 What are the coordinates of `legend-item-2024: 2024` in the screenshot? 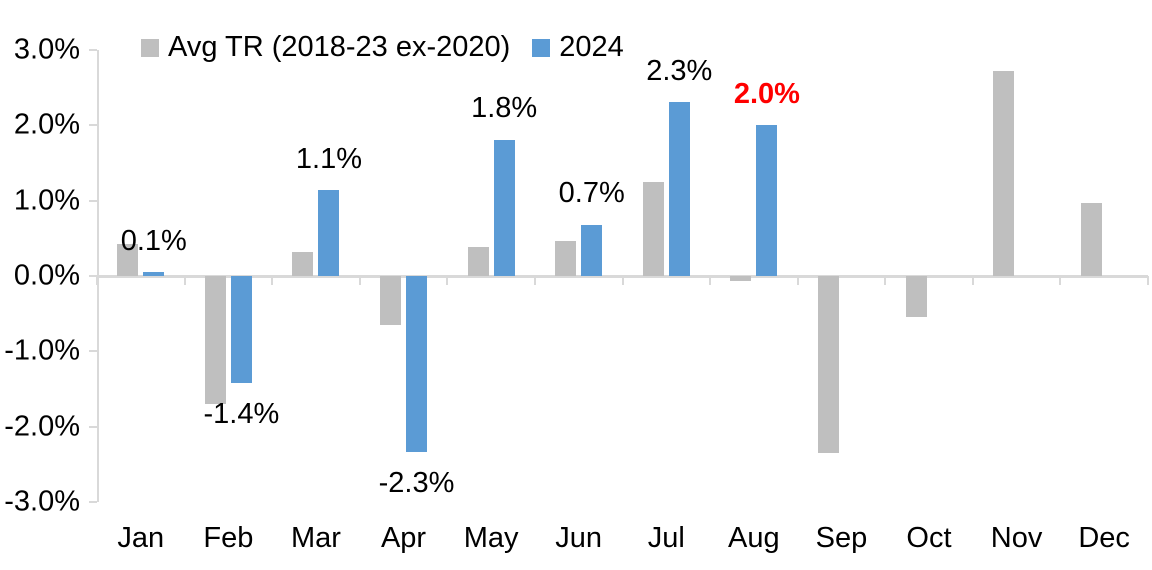 It's located at (578, 47).